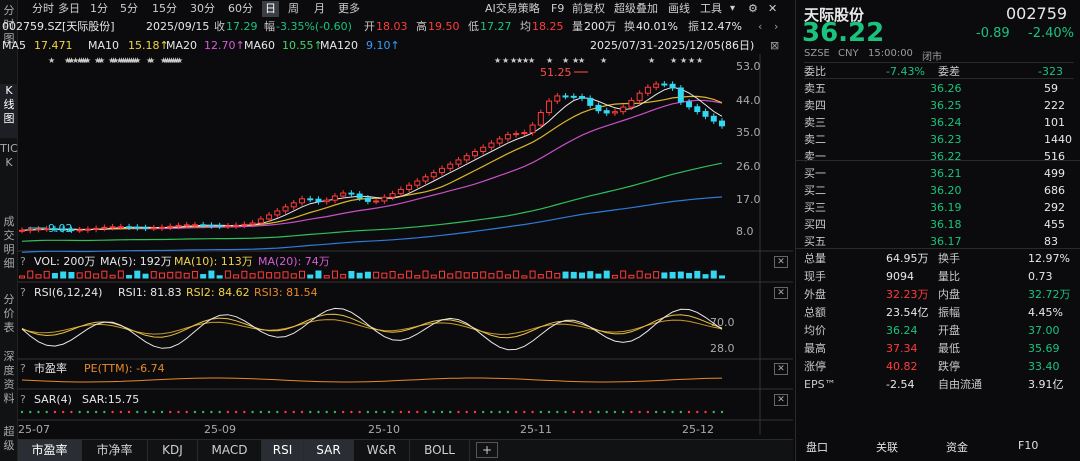  I want to click on tab-pe: 市盈率, so click(50, 450).